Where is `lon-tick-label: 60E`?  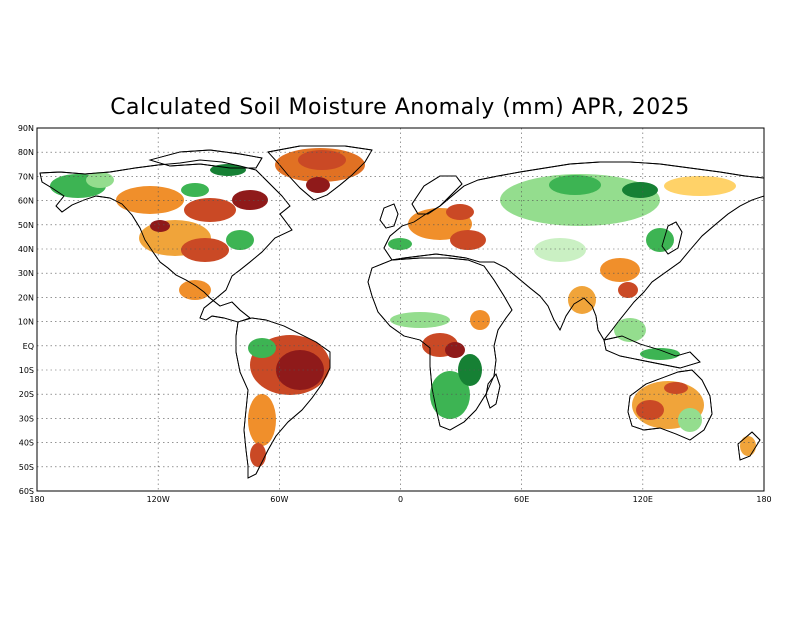 lon-tick-label: 60E is located at coordinates (521, 499).